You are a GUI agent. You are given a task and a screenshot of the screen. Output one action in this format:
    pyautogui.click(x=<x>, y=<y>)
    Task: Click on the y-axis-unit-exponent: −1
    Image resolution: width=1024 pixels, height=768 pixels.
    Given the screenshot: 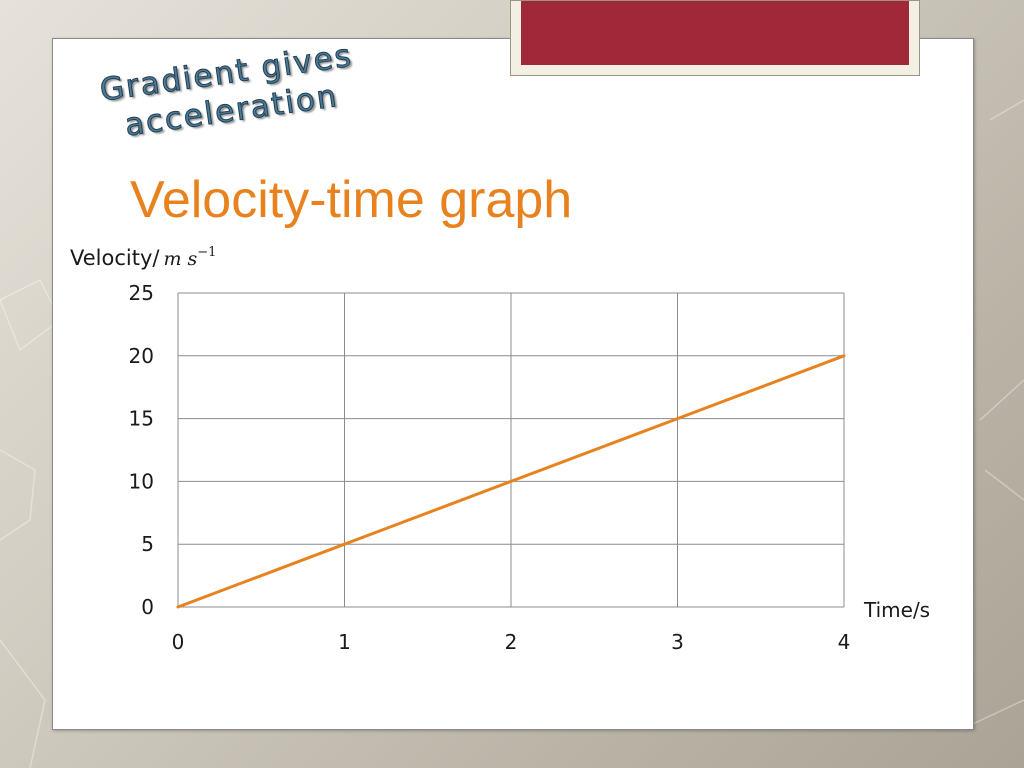 What is the action you would take?
    pyautogui.click(x=207, y=252)
    